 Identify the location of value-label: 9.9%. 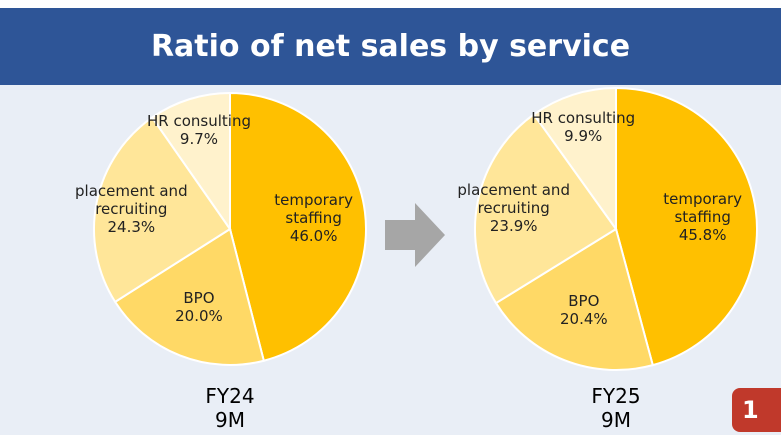
(583, 135).